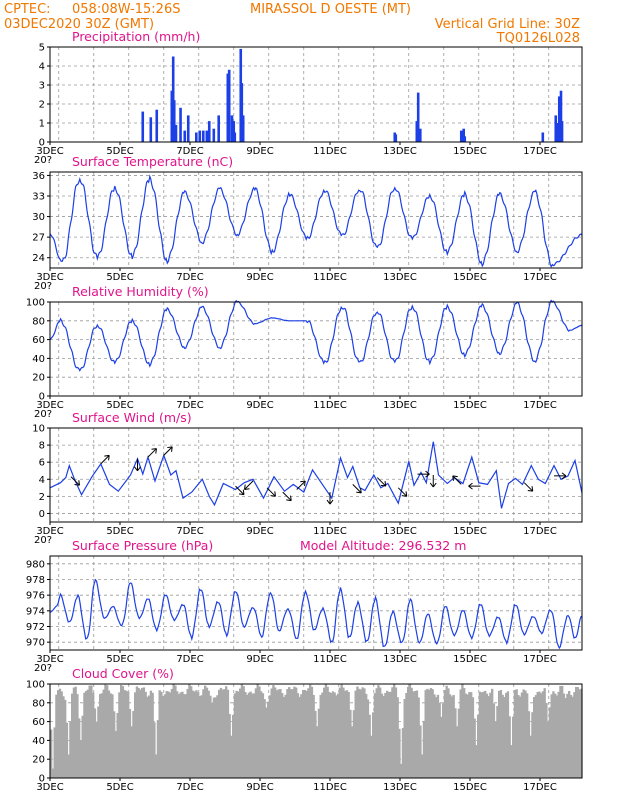 The height and width of the screenshot is (800, 618). I want to click on x-tick-label: 15DEC, so click(470, 405).